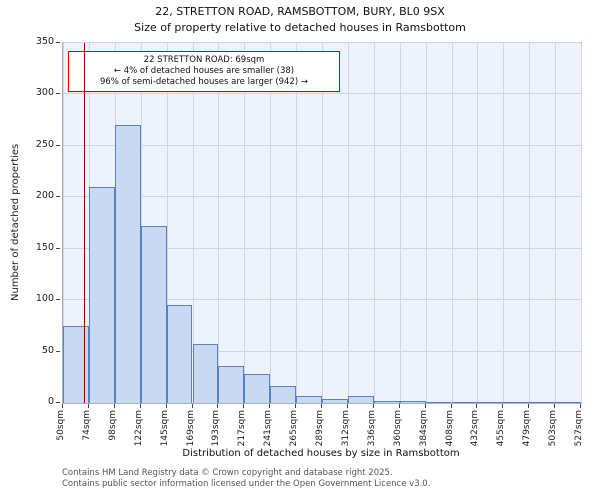 The image size is (600, 500). Describe the element at coordinates (44, 144) in the screenshot. I see `y-tick-label: 250` at that location.